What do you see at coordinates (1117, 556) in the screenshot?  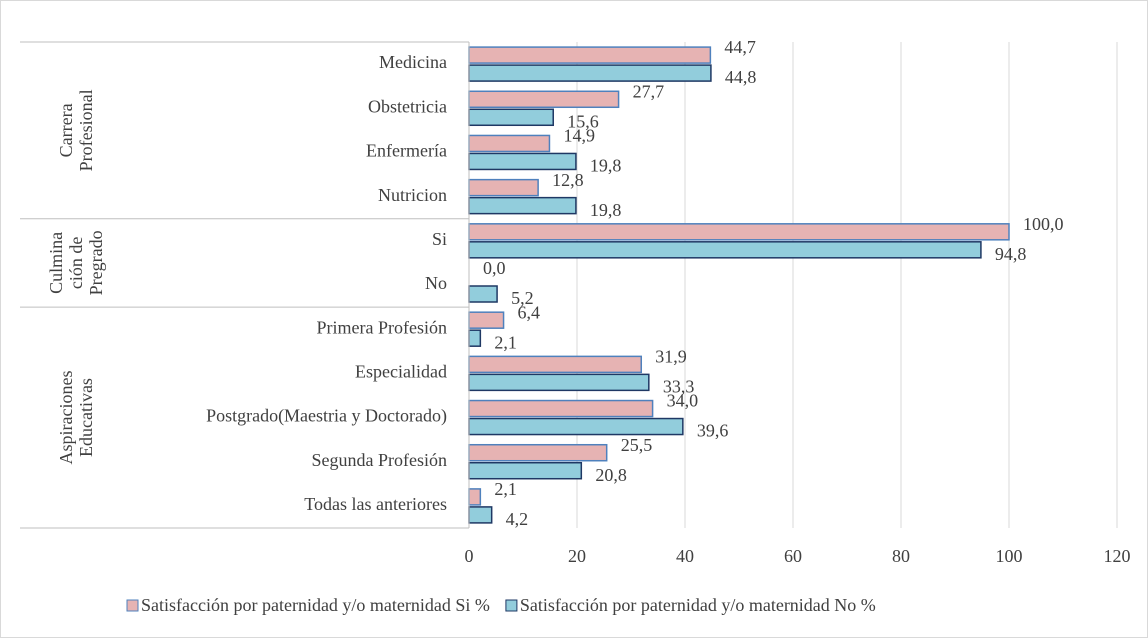 I see `x-tick-label: 120` at bounding box center [1117, 556].